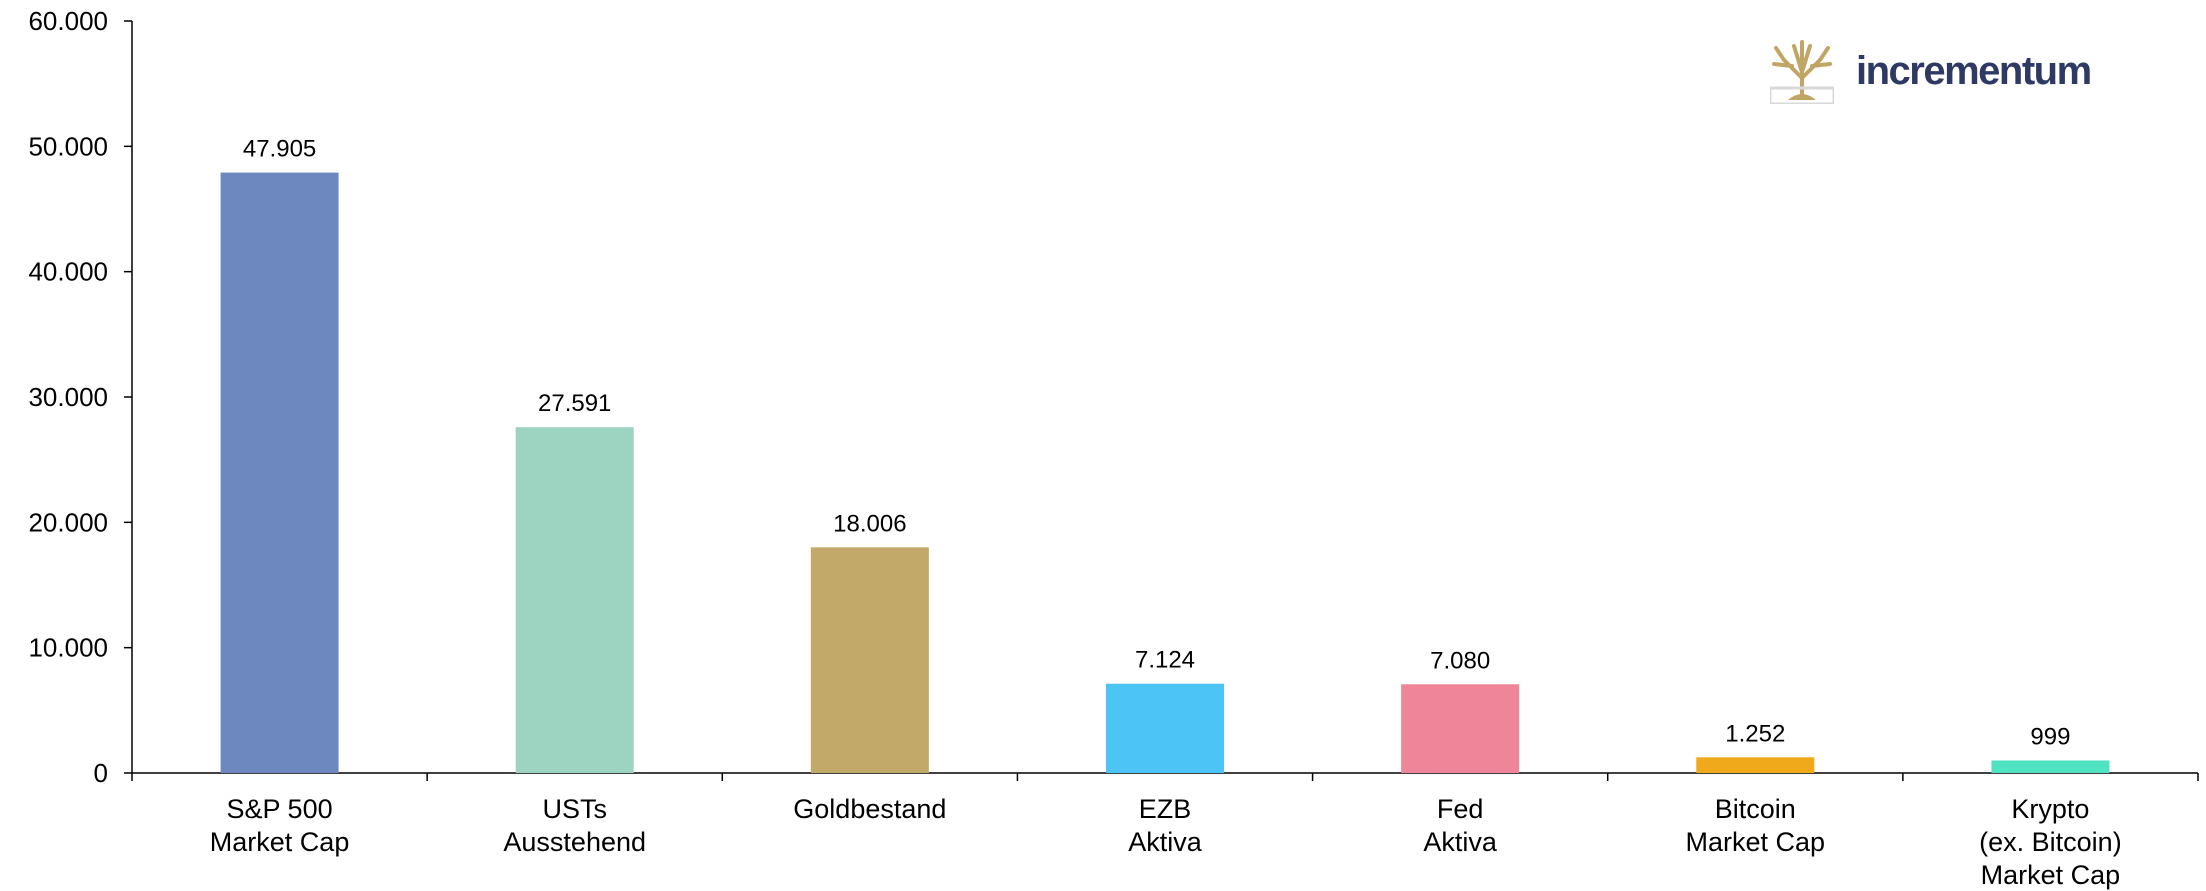  What do you see at coordinates (68, 272) in the screenshot?
I see `y-tick-label: 40.000` at bounding box center [68, 272].